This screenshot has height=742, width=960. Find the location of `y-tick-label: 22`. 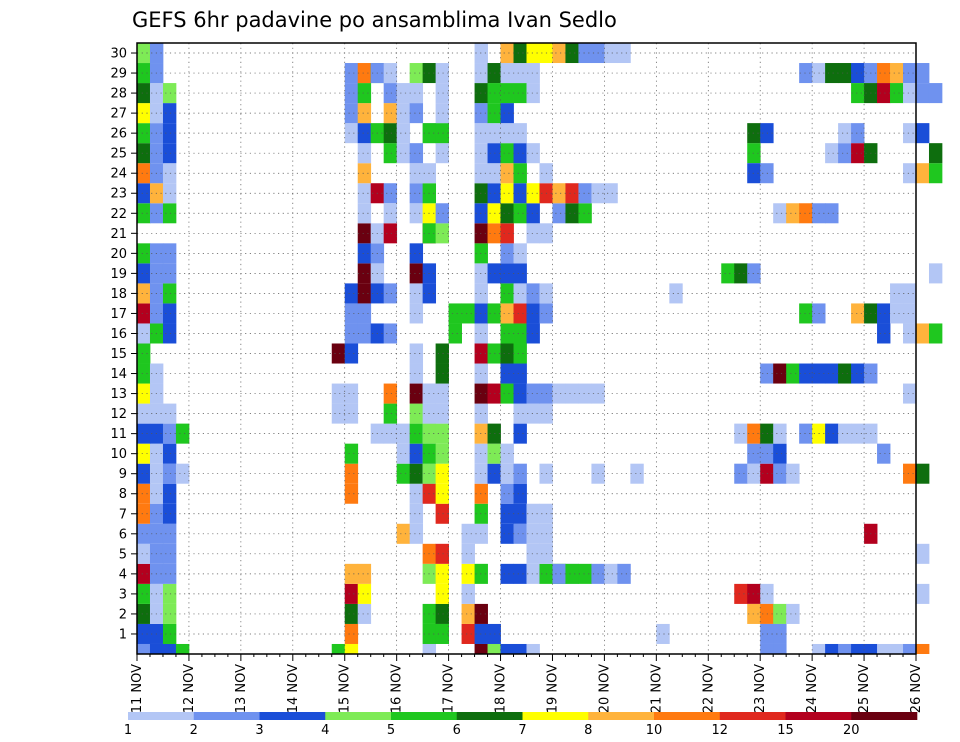

y-tick-label: 22 is located at coordinates (118, 214).